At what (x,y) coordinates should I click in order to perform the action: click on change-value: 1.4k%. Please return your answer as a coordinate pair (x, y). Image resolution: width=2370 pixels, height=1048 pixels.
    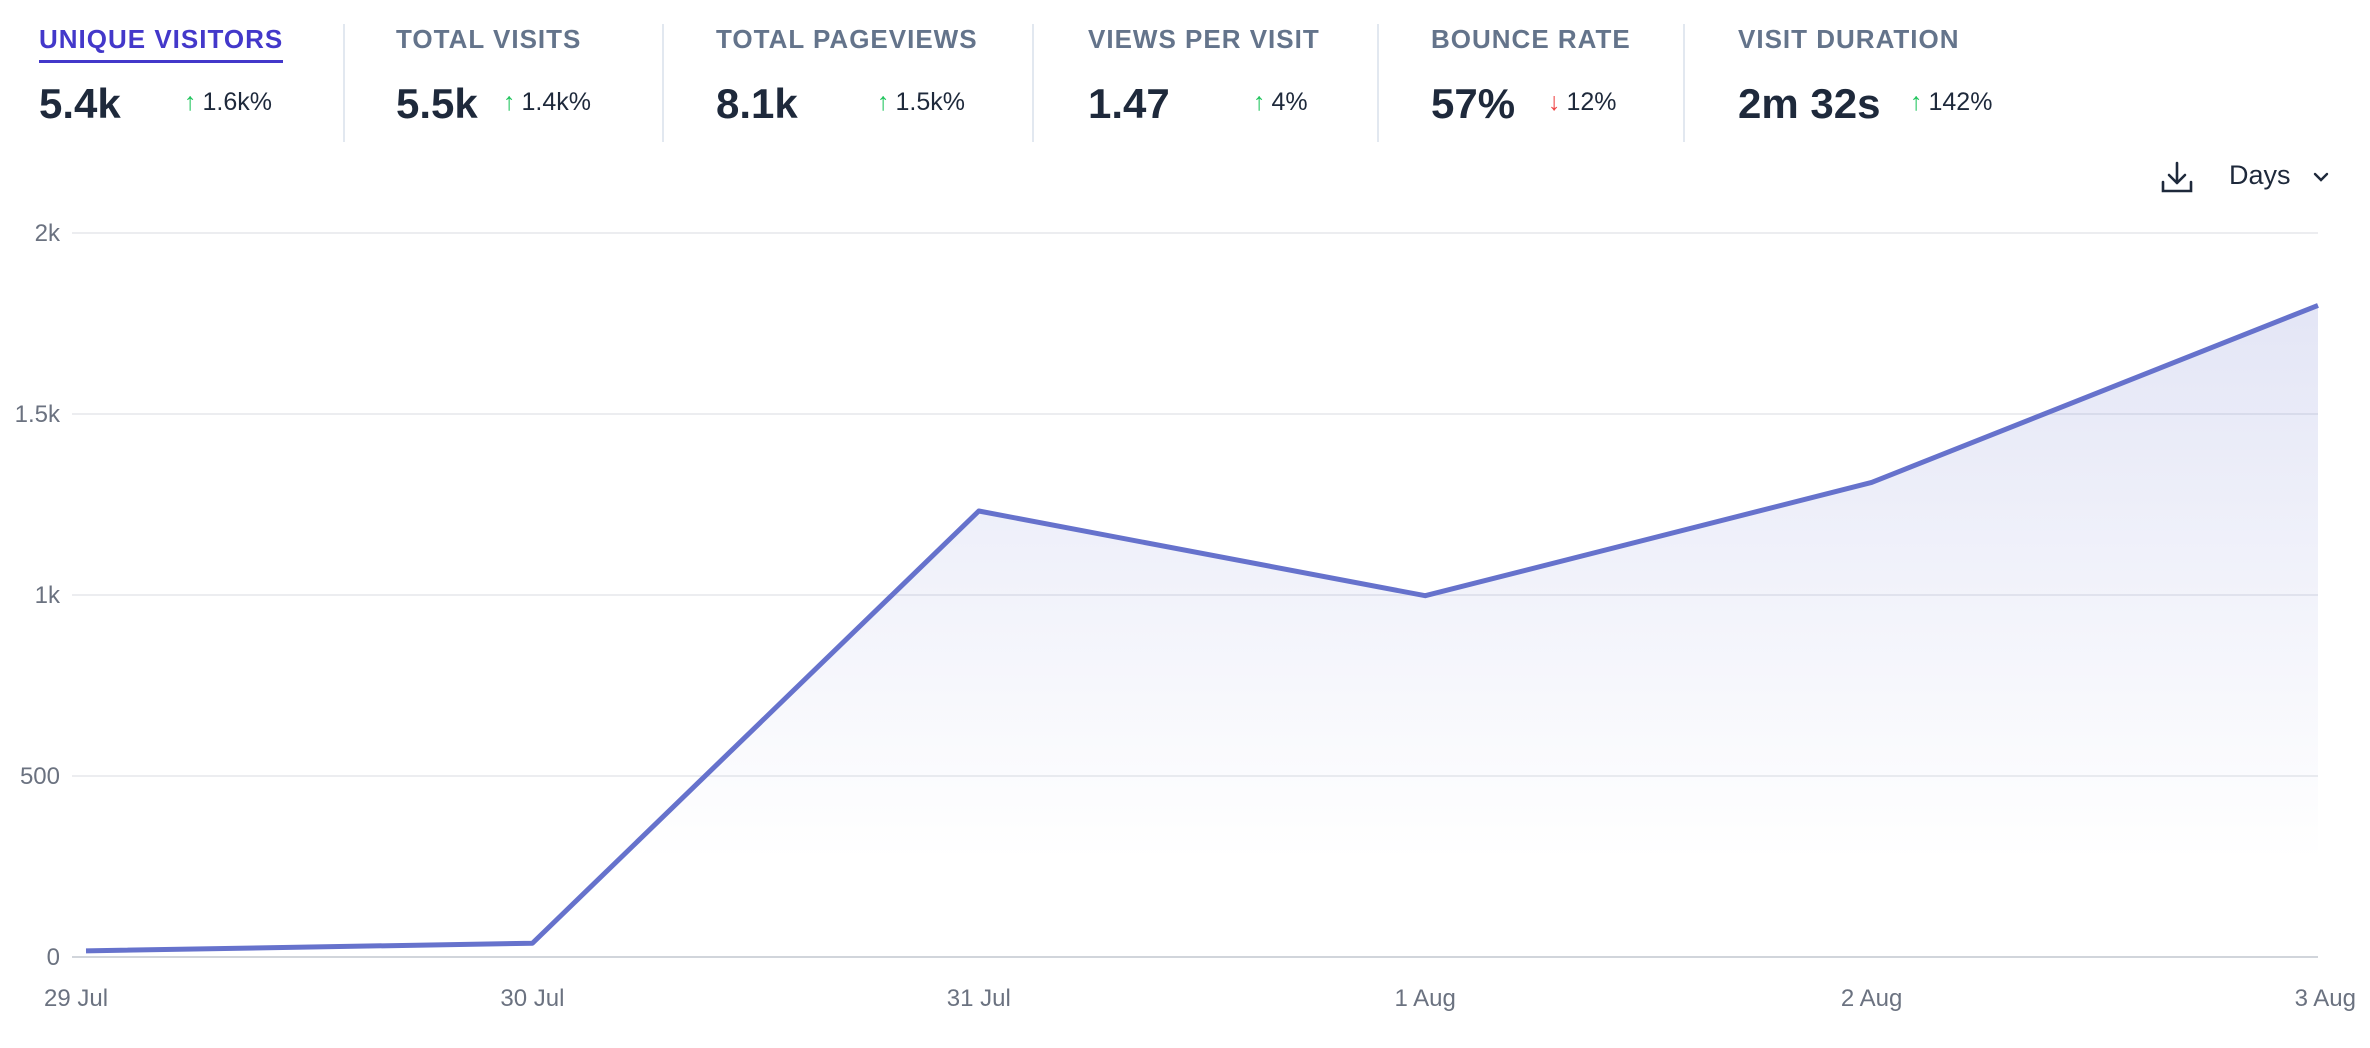
    Looking at the image, I should click on (556, 102).